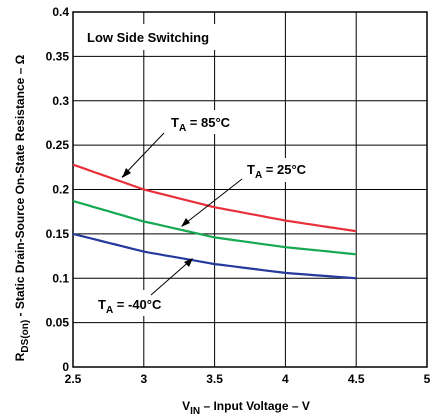 This screenshot has width=431, height=416. What do you see at coordinates (60, 278) in the screenshot?
I see `y-tick-label: 0.1` at bounding box center [60, 278].